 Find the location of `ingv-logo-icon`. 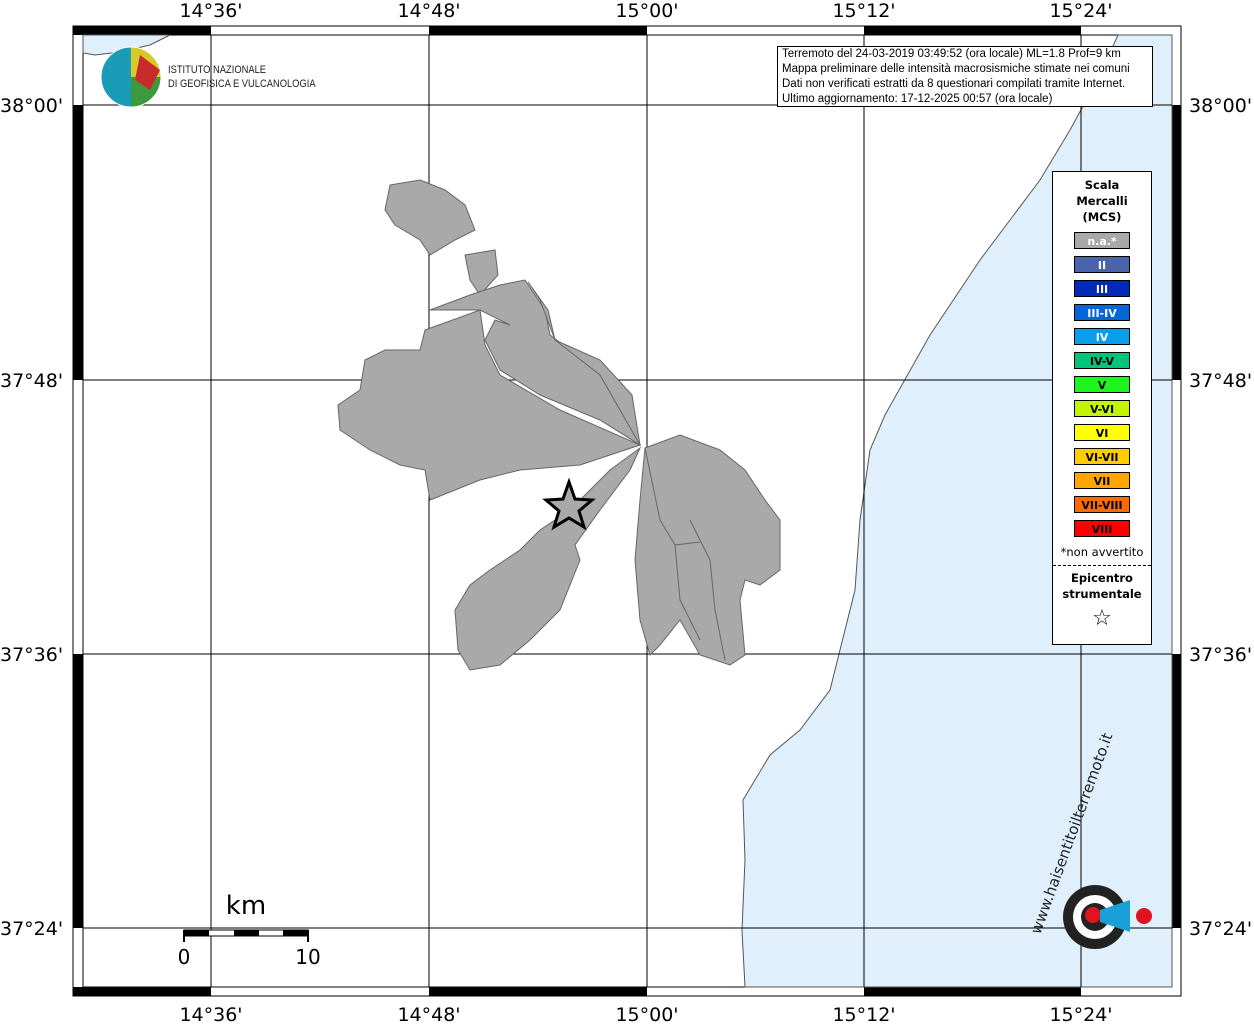

ingv-logo-icon is located at coordinates (131, 77).